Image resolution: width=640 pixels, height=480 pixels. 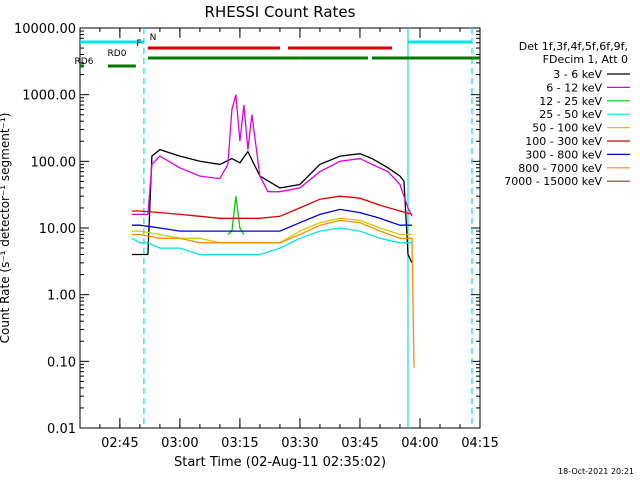 I want to click on x-tick-label: 03:15, so click(x=239, y=443).